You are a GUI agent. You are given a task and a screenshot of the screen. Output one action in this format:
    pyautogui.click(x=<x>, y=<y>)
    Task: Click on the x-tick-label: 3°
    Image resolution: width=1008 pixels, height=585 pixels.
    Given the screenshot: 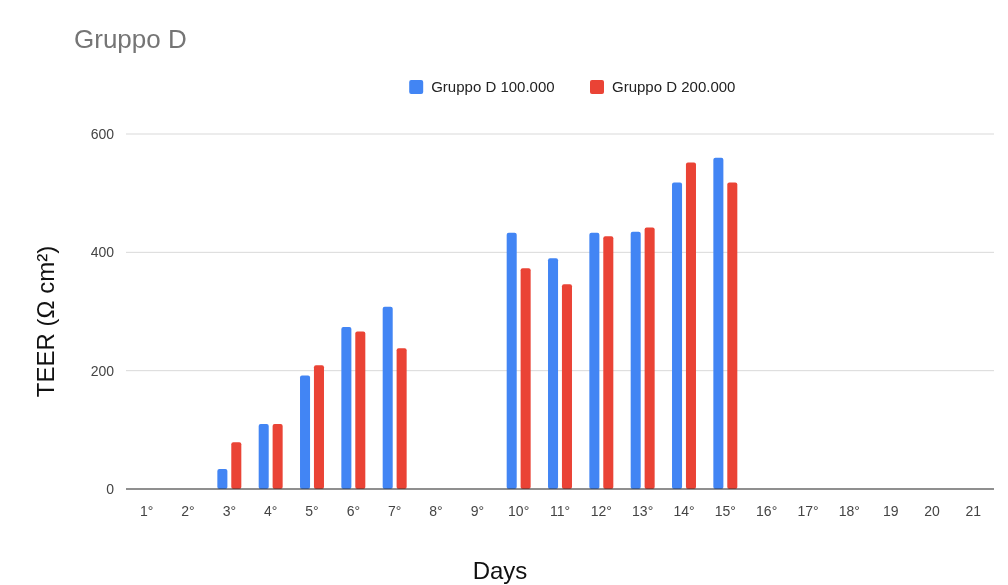 What is the action you would take?
    pyautogui.click(x=229, y=511)
    